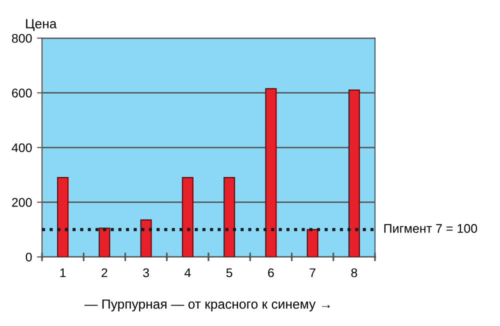  I want to click on x-tick-label: 6, so click(271, 273).